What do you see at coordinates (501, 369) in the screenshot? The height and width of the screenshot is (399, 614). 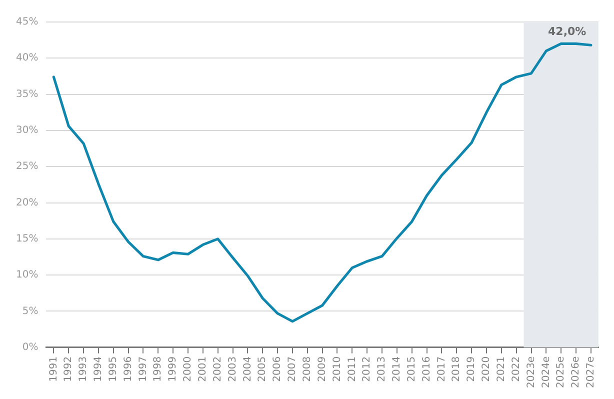 I see `x-tick-label: 2021` at bounding box center [501, 369].